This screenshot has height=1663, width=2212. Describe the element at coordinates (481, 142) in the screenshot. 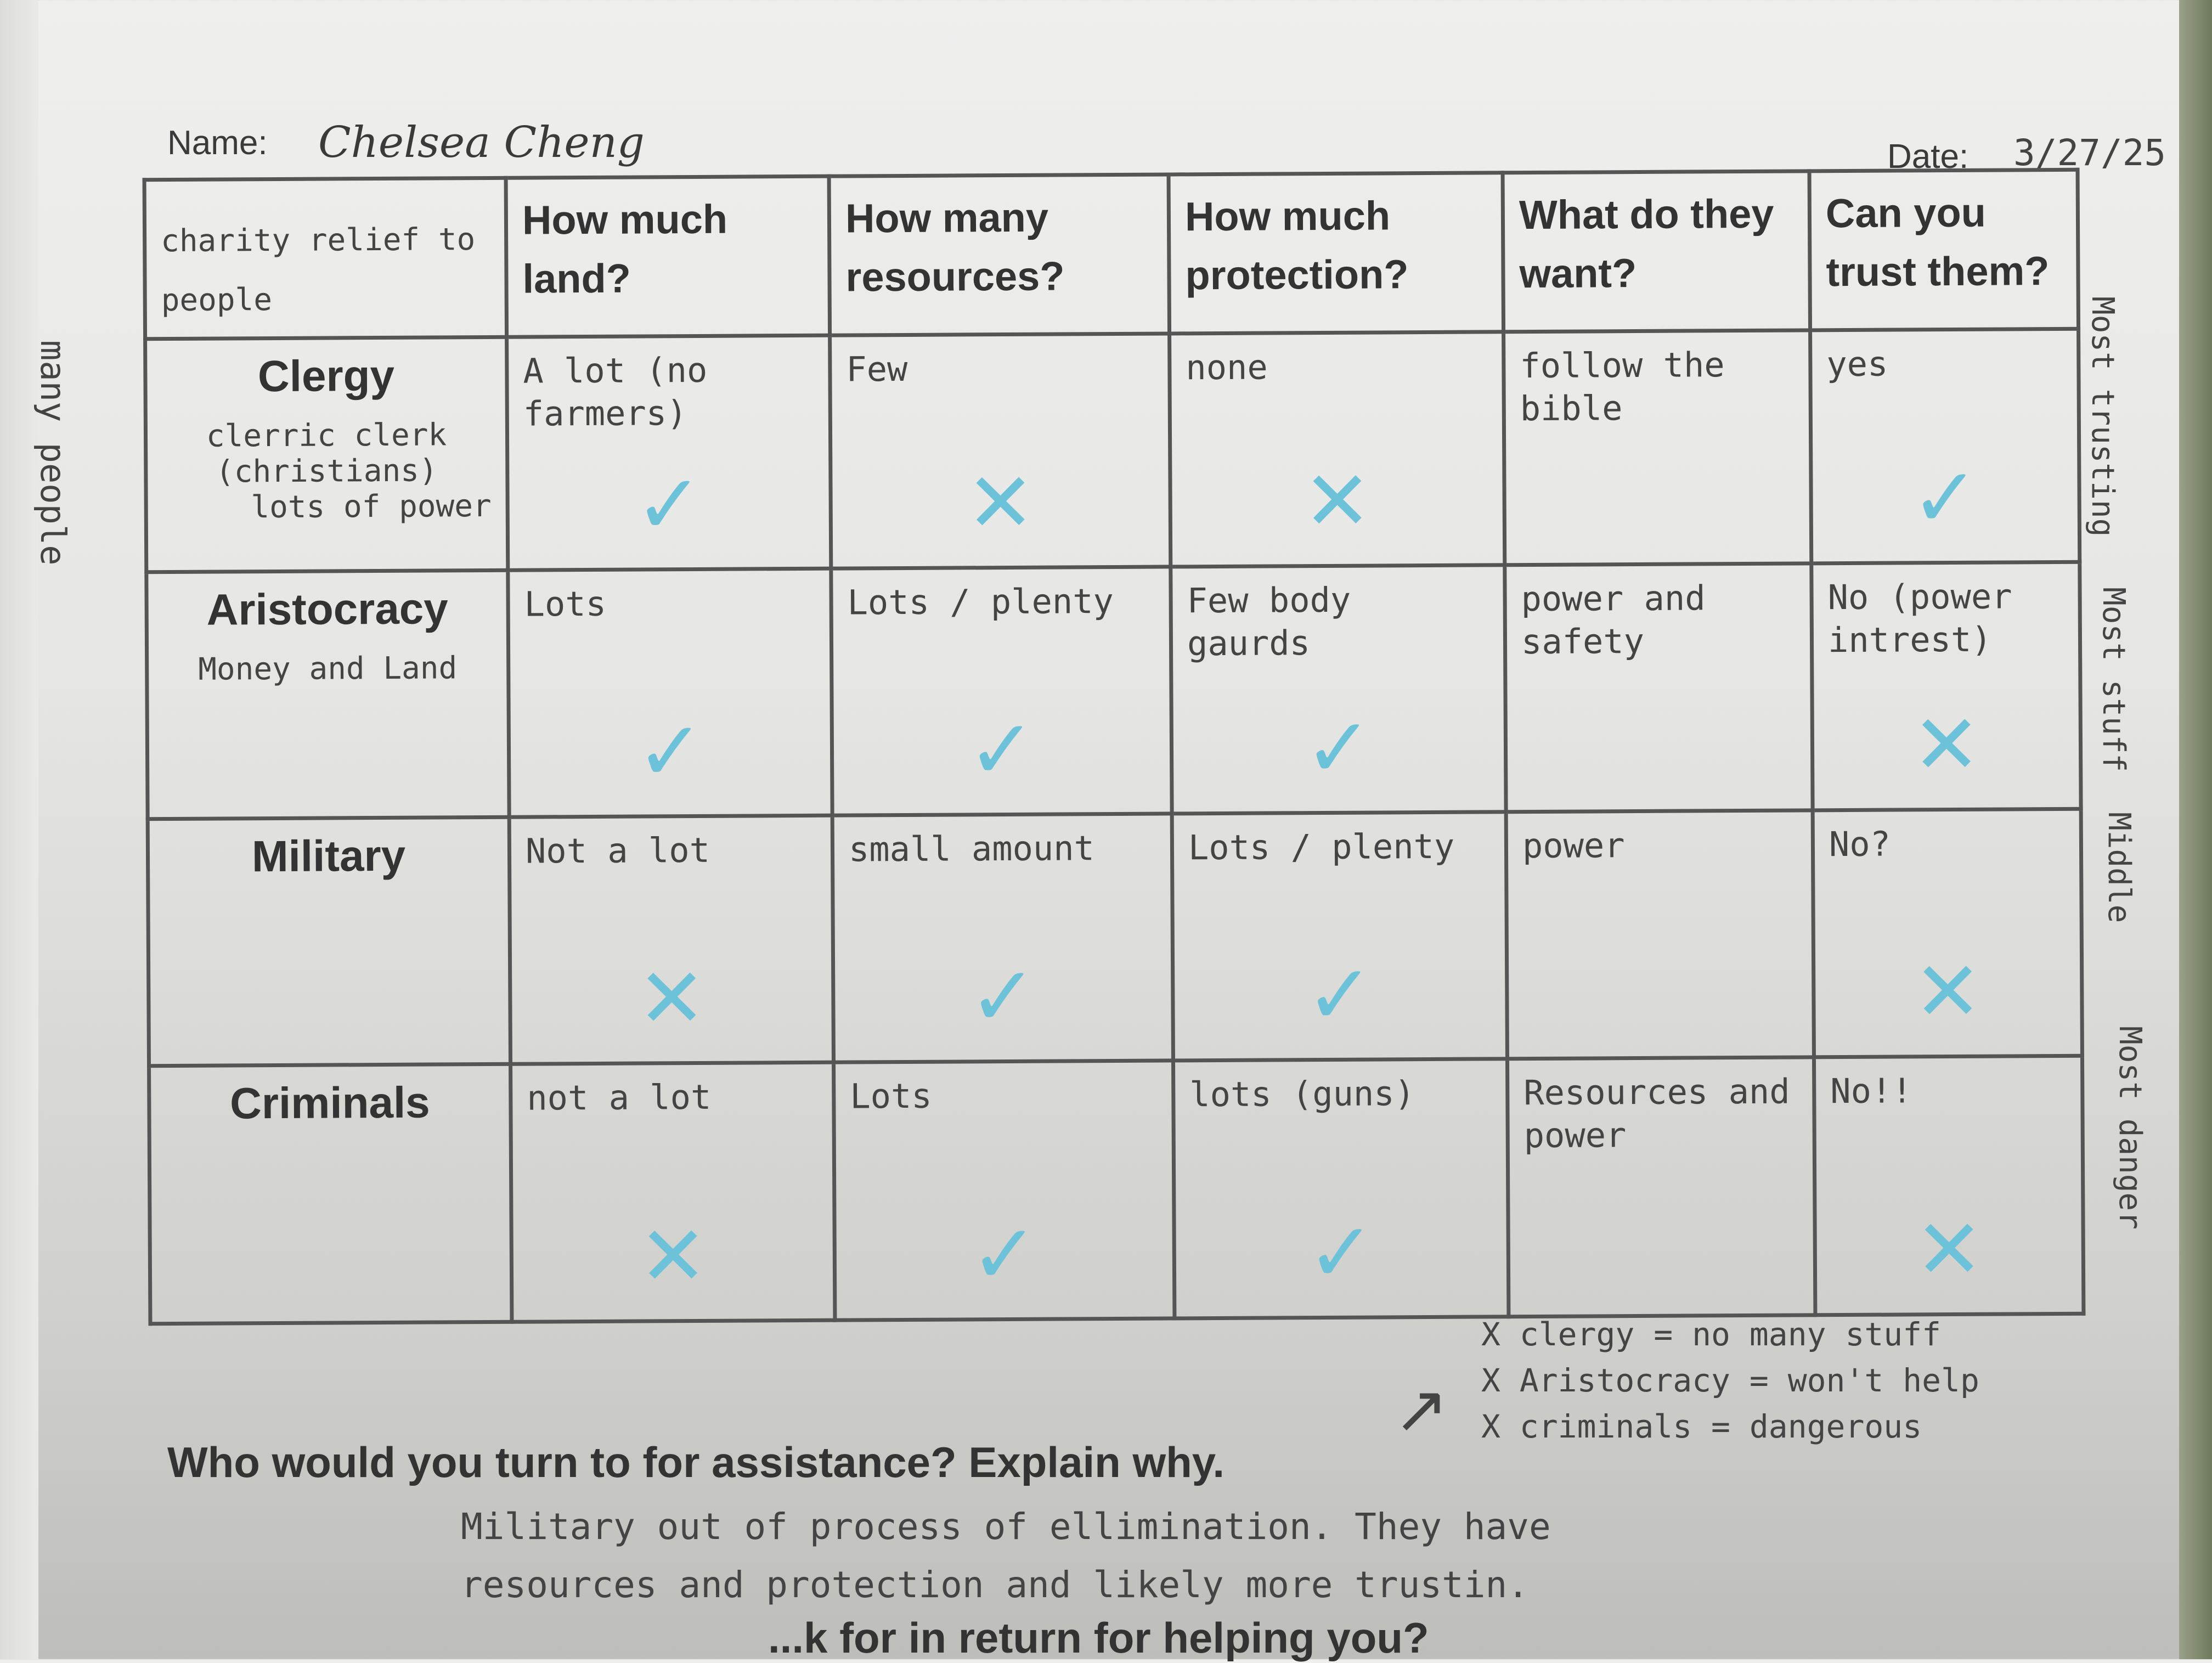

I see `name-value: Chelsea Cheng` at that location.